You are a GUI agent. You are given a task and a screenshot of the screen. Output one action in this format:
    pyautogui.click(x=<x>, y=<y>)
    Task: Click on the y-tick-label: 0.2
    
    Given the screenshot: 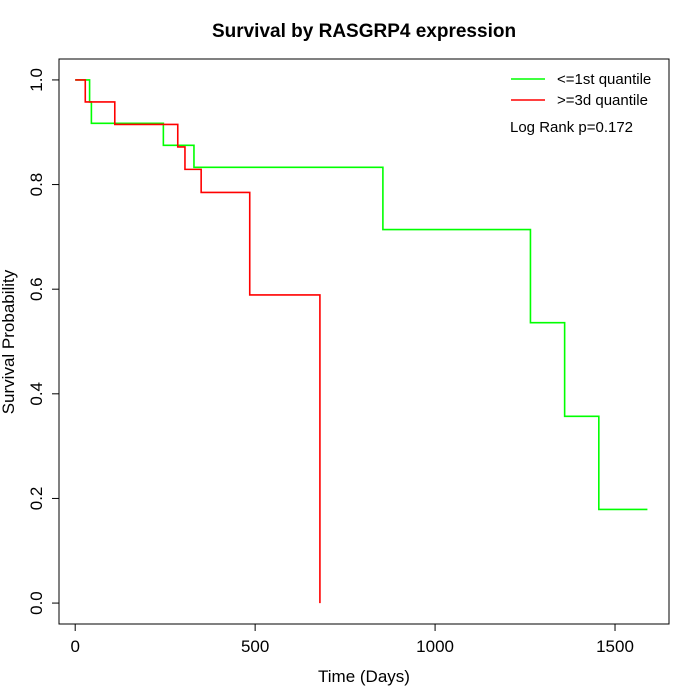 What is the action you would take?
    pyautogui.click(x=36, y=499)
    